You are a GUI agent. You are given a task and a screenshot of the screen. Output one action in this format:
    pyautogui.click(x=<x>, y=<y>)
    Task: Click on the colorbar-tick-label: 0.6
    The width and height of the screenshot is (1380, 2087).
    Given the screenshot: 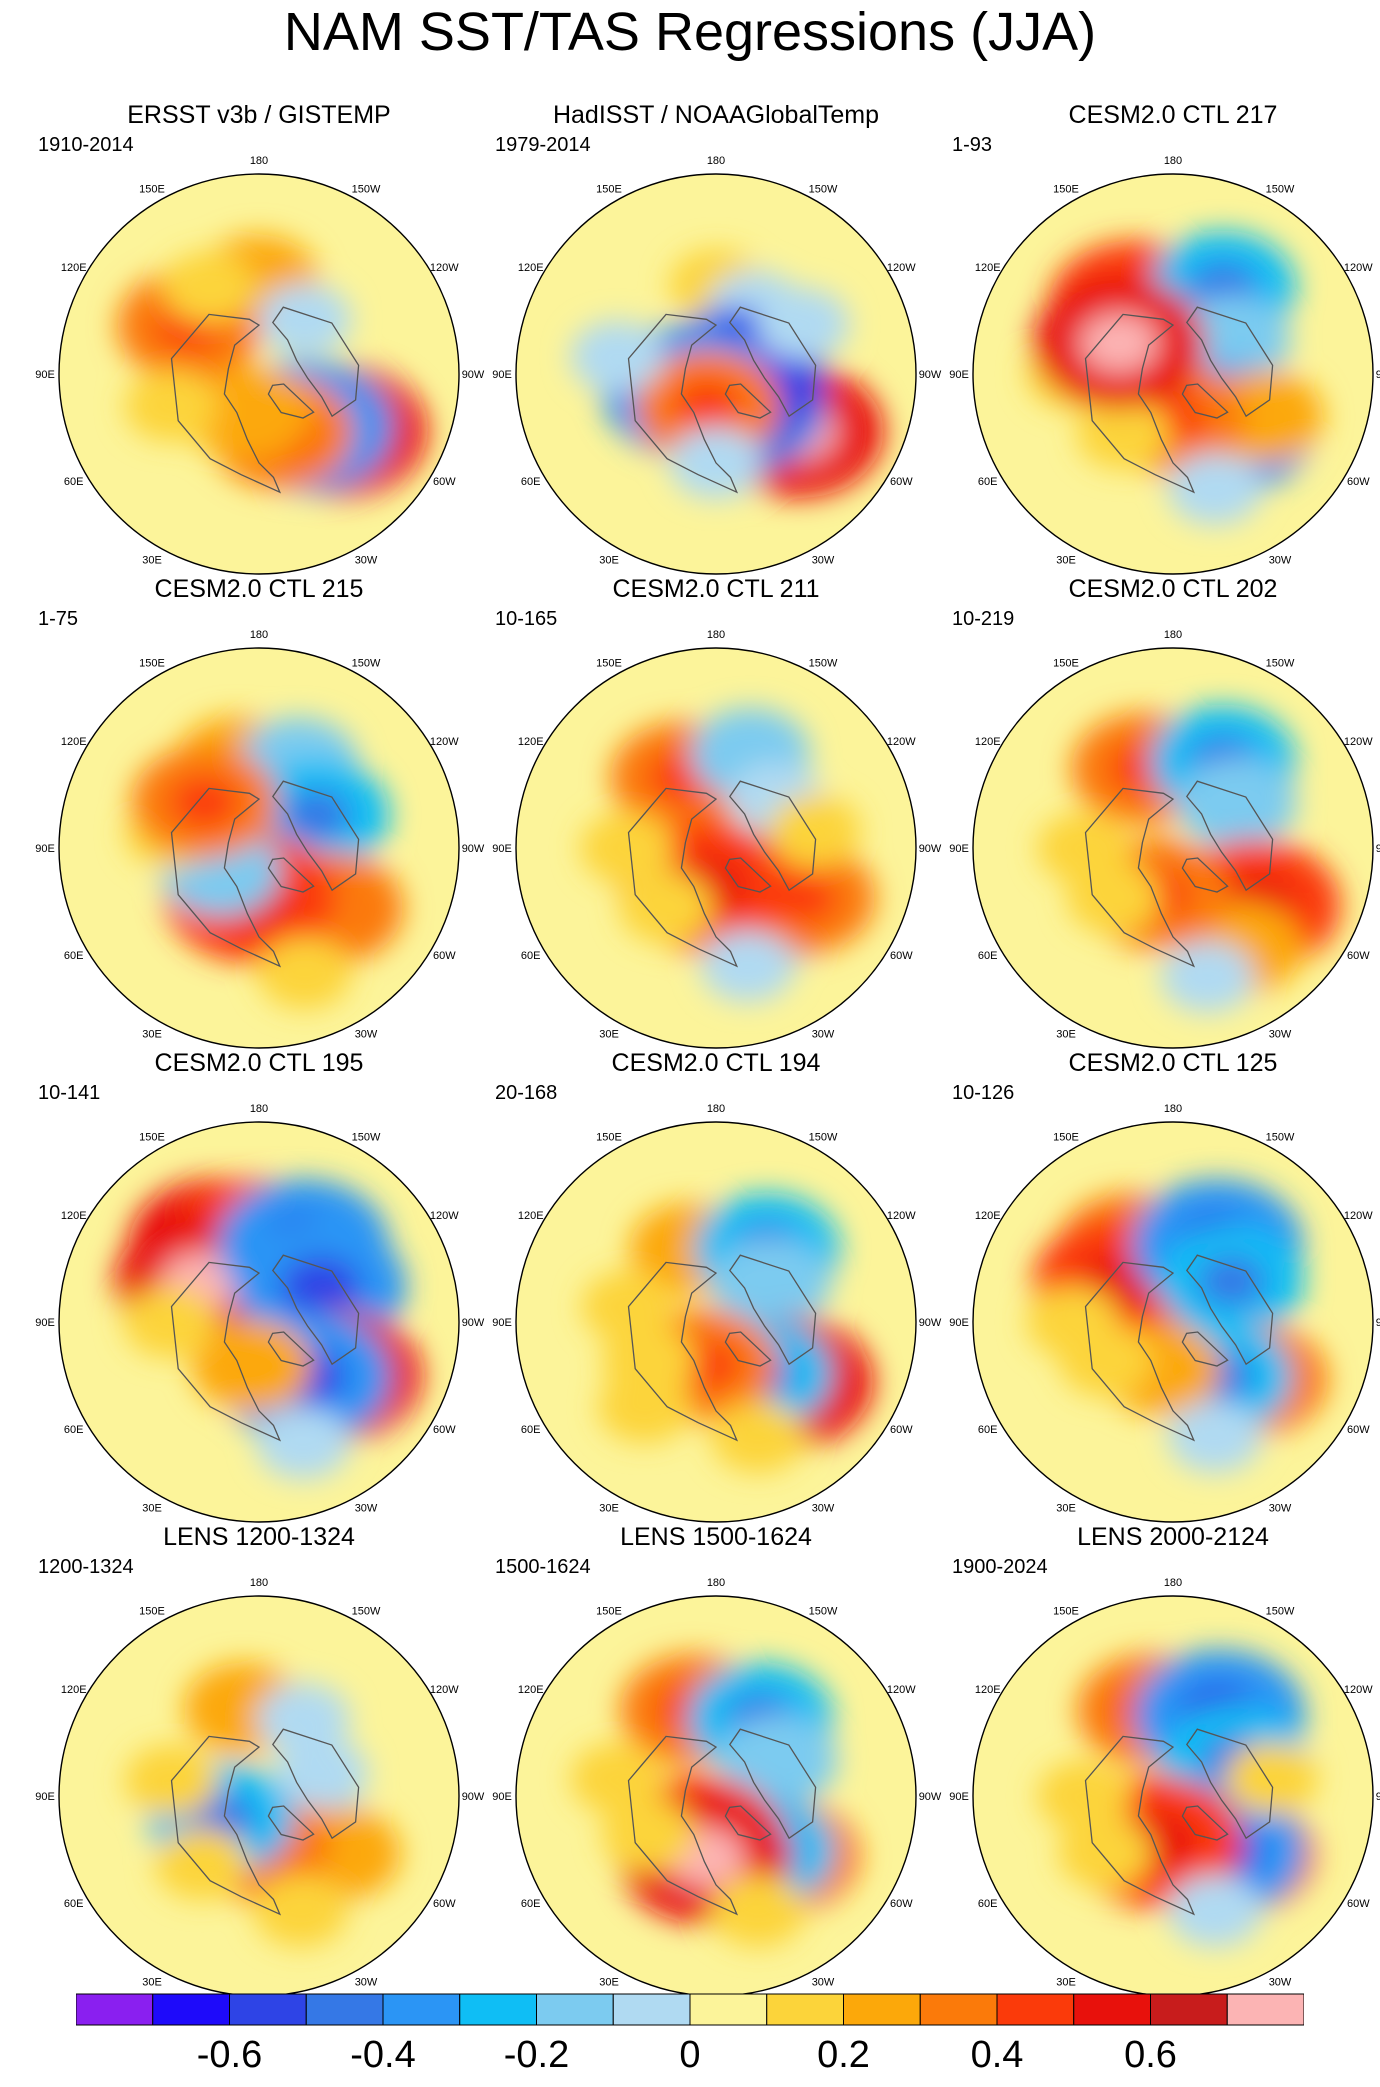 What is the action you would take?
    pyautogui.click(x=1150, y=2055)
    